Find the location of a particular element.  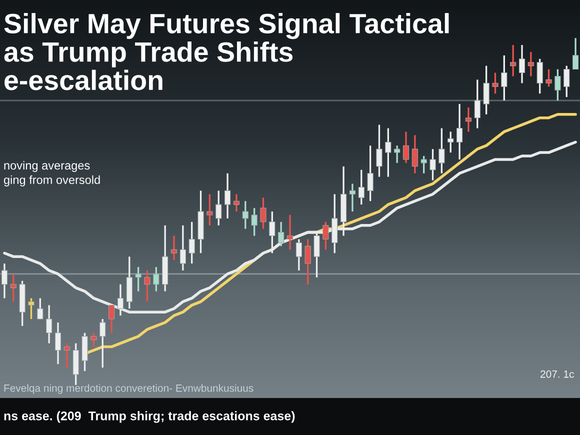

annotation: Fevelqa ning merdotion converetion- Evnwbunkusiuus is located at coordinates (129, 389).